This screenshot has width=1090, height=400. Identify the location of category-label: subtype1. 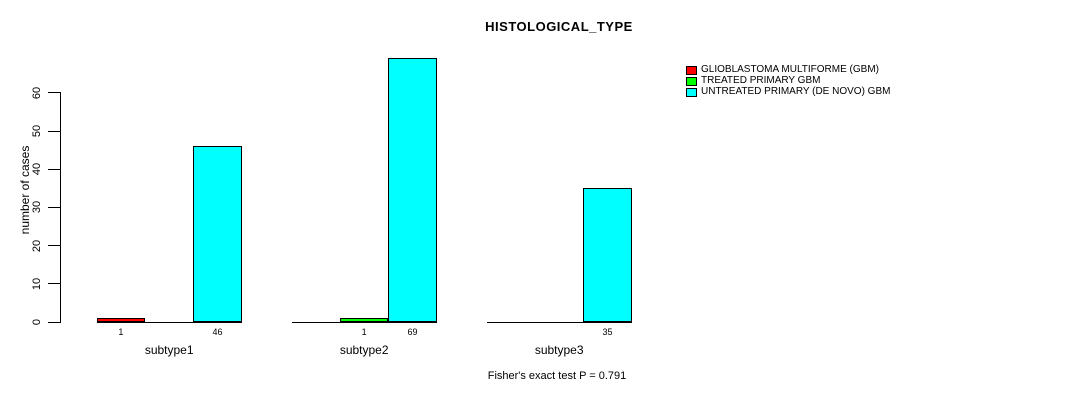
(169, 350).